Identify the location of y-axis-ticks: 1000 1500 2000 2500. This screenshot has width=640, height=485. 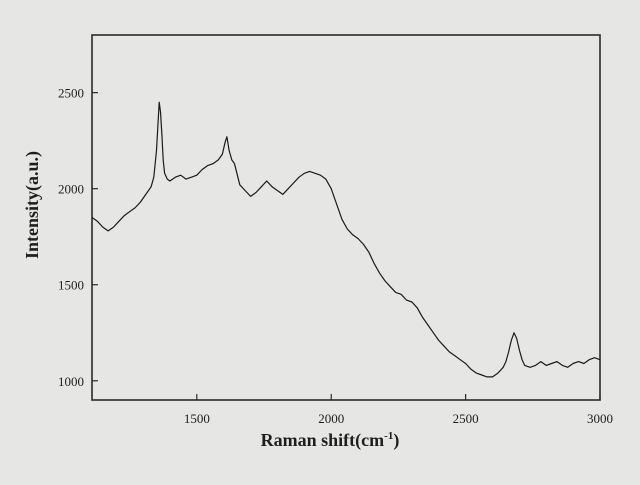
(78, 237).